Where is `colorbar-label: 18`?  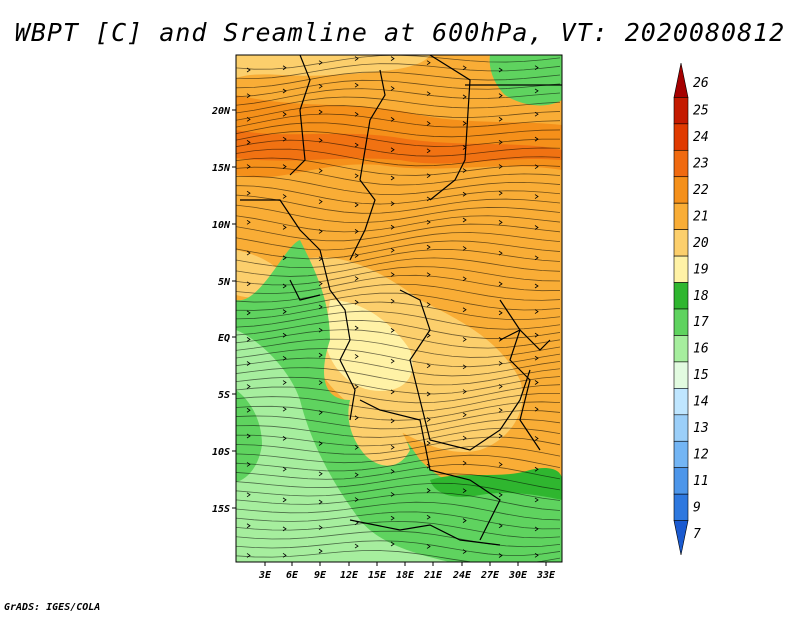
colorbar-label: 18 is located at coordinates (701, 296).